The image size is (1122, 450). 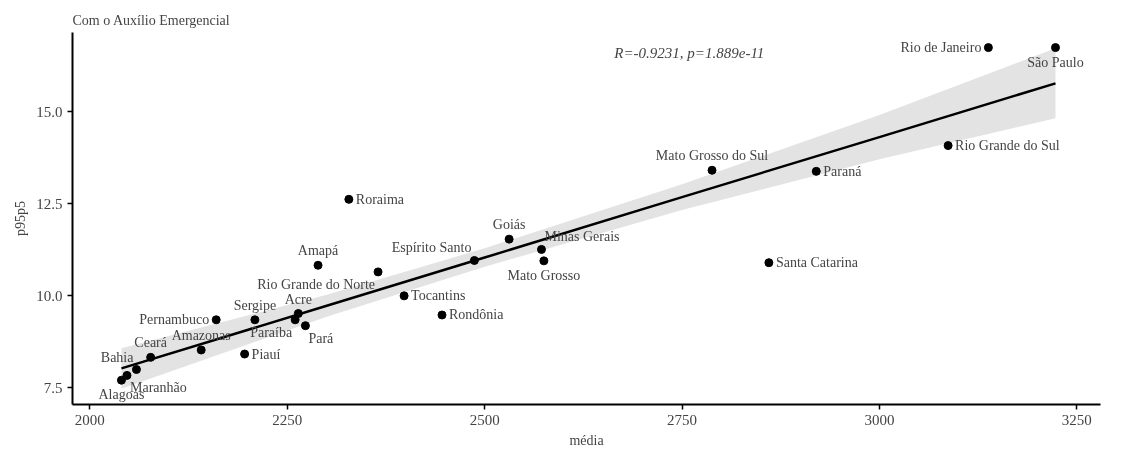 What do you see at coordinates (298, 299) in the screenshot?
I see `annotation: Acre` at bounding box center [298, 299].